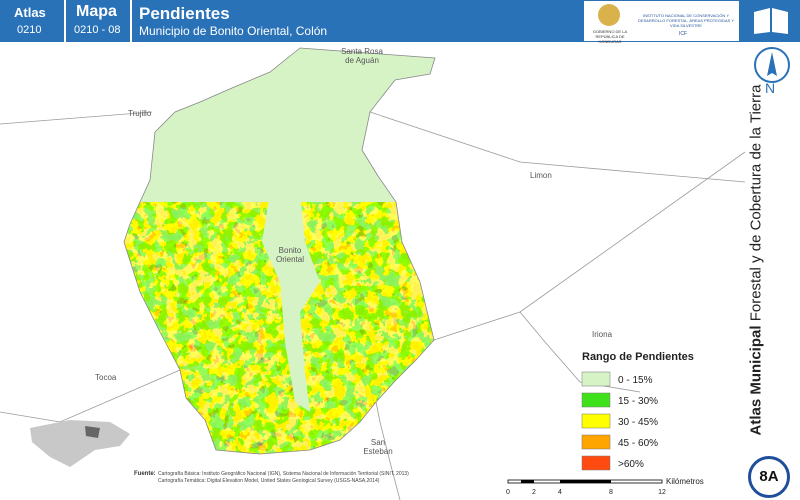 This screenshot has height=500, width=800. What do you see at coordinates (611, 492) in the screenshot?
I see `scale-tick-label: 8` at bounding box center [611, 492].